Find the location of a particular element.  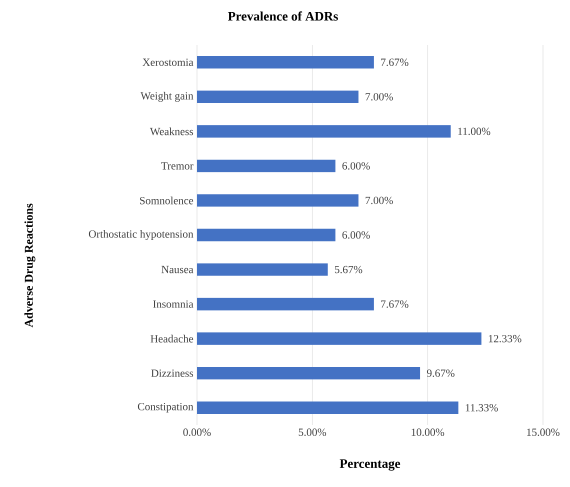

x-tick-label: 15.00% is located at coordinates (543, 432).